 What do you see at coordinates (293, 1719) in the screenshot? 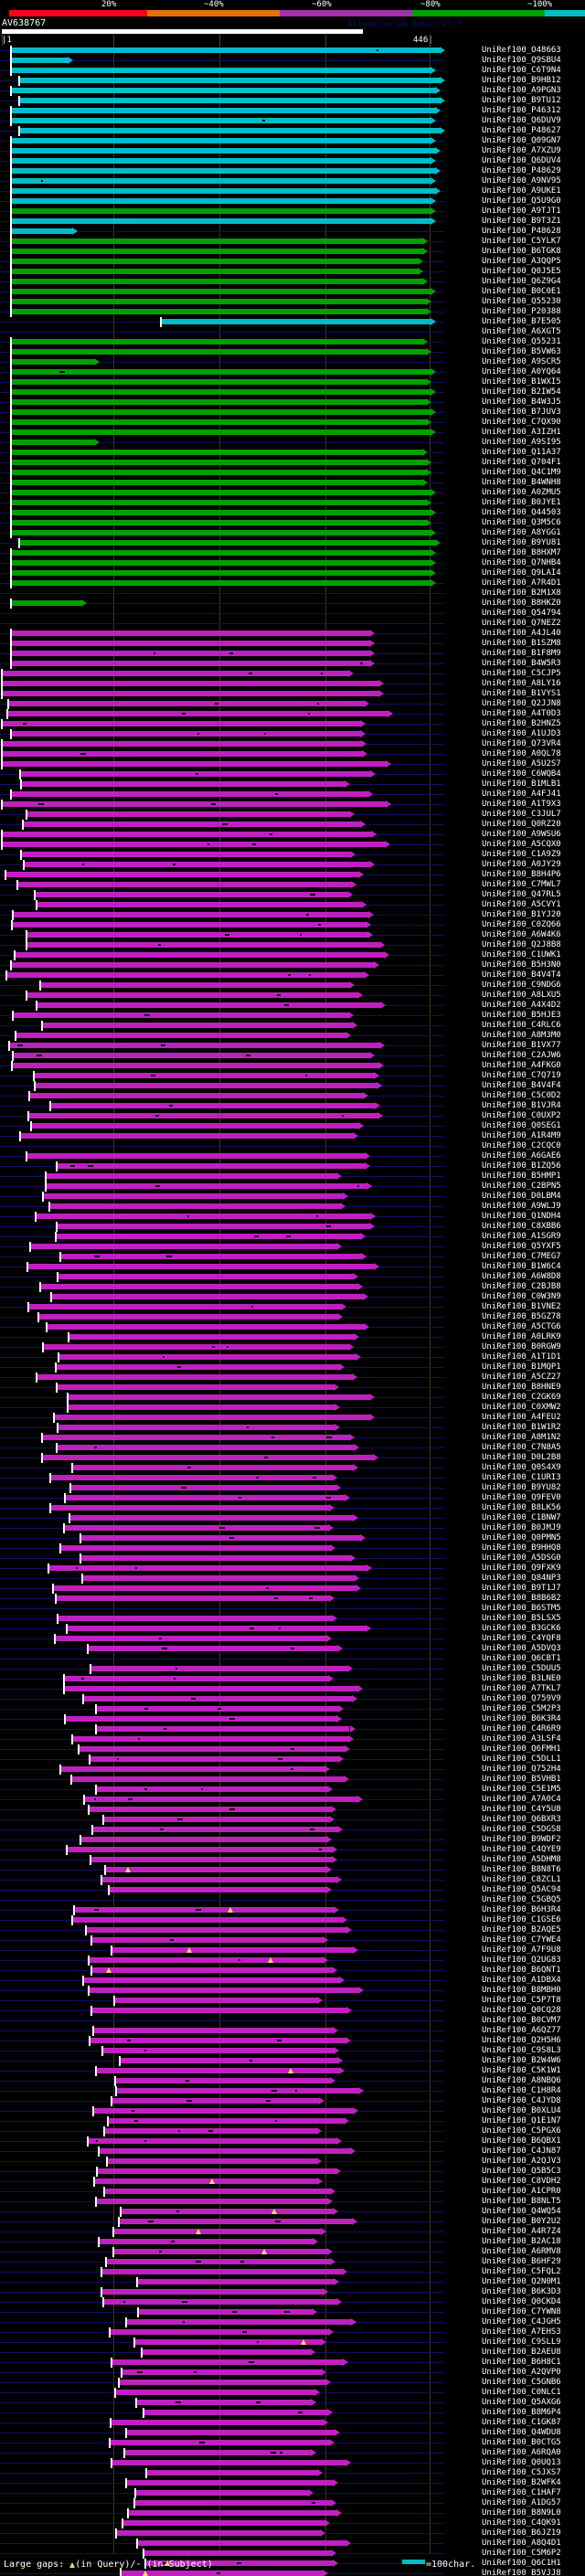
I see `table-row: UniRef100_B6K3R4` at bounding box center [293, 1719].